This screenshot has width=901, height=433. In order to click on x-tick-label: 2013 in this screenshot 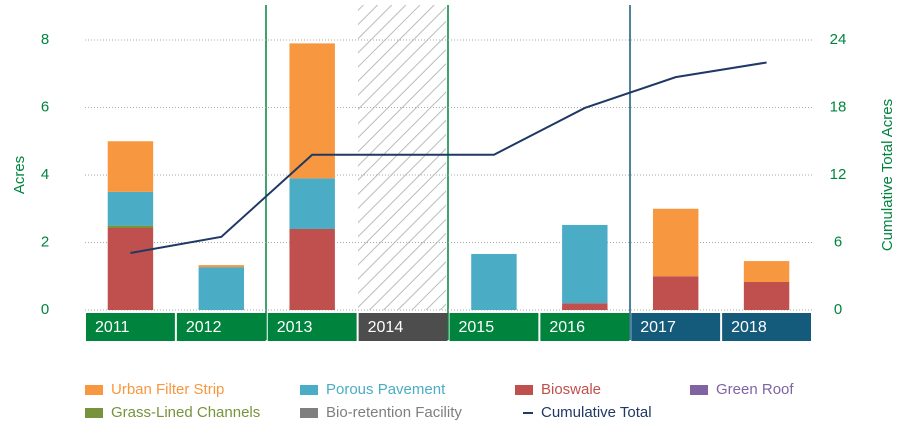, I will do `click(295, 327)`.